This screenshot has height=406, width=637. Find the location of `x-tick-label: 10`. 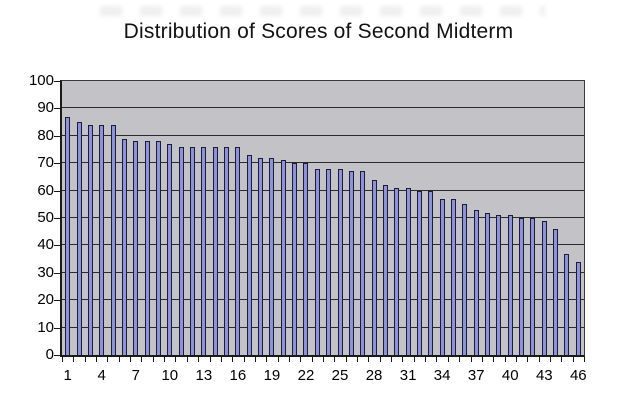

x-tick-label: 10 is located at coordinates (170, 375).